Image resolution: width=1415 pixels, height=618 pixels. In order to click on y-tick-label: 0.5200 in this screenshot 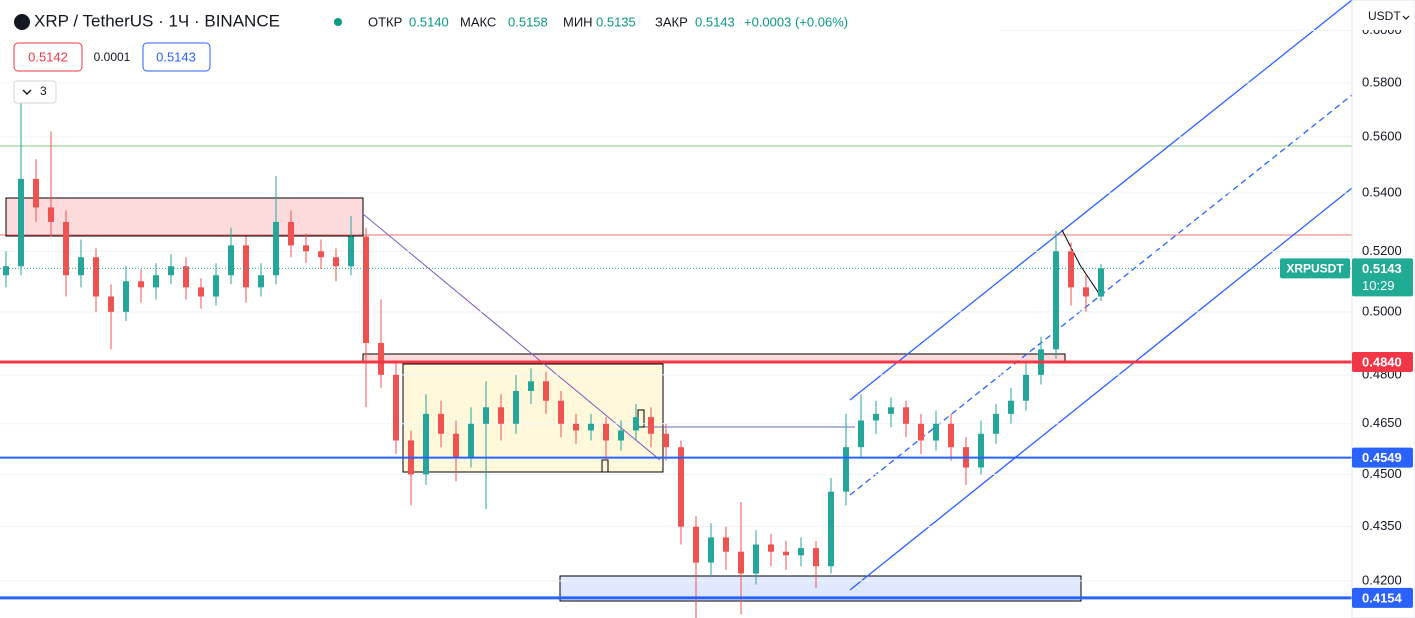, I will do `click(1382, 250)`.